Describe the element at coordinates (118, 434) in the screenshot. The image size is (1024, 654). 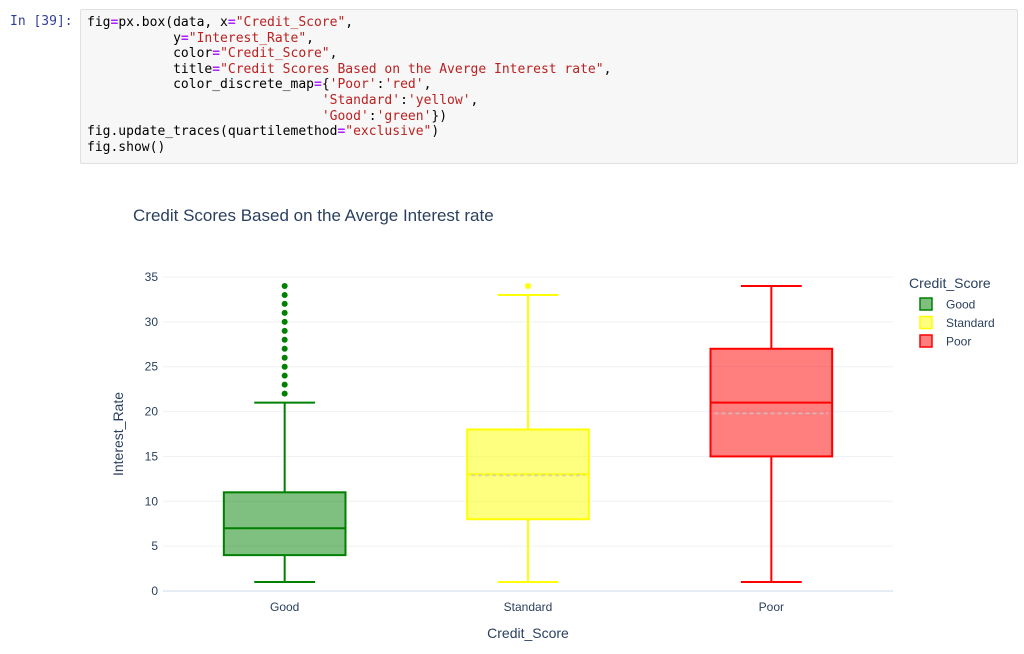
I see `y-axis-label: Interest_Rate` at that location.